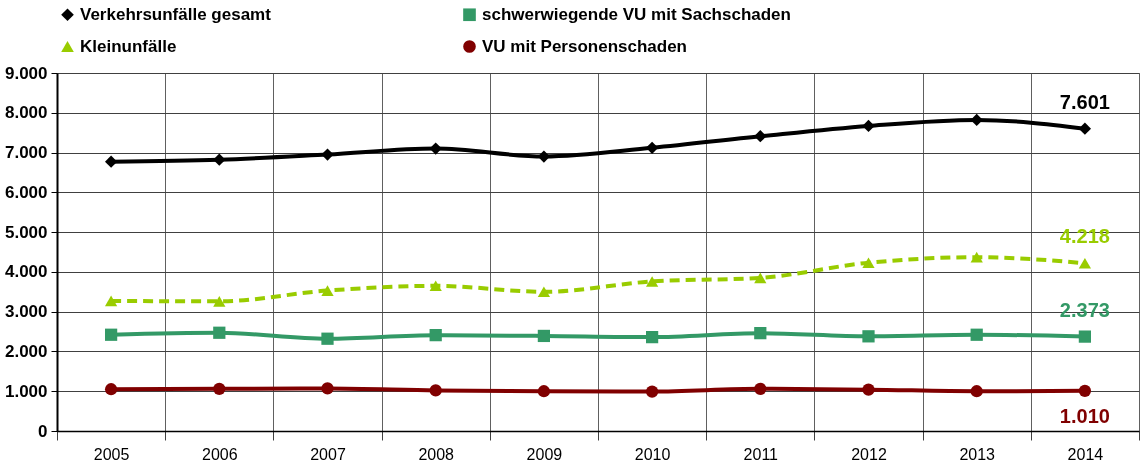 The height and width of the screenshot is (466, 1146). I want to click on y-tick-label: 6.000, so click(26, 192).